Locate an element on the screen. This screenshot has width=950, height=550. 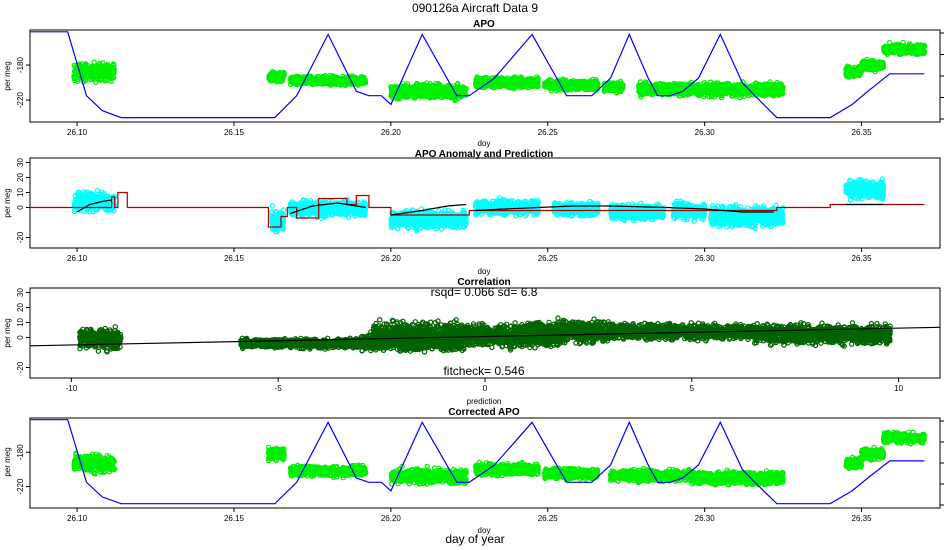
panel-title: Corrected APO is located at coordinates (484, 412).